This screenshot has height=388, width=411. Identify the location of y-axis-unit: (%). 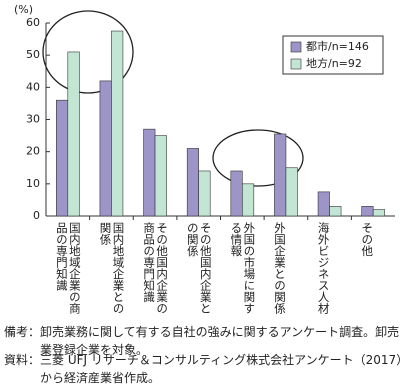
(23, 9).